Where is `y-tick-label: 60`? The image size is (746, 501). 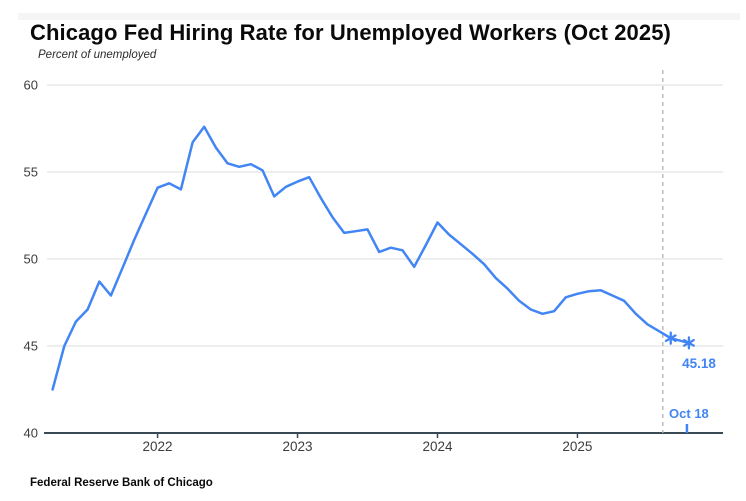
y-tick-label: 60 is located at coordinates (31, 85).